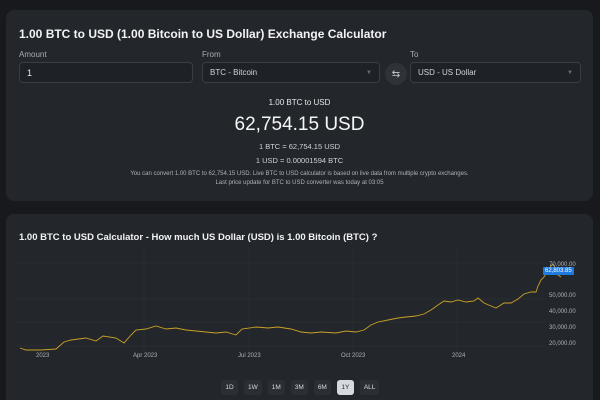  Describe the element at coordinates (249, 356) in the screenshot. I see `x-tick-jul-2023: Jul 2023` at that location.